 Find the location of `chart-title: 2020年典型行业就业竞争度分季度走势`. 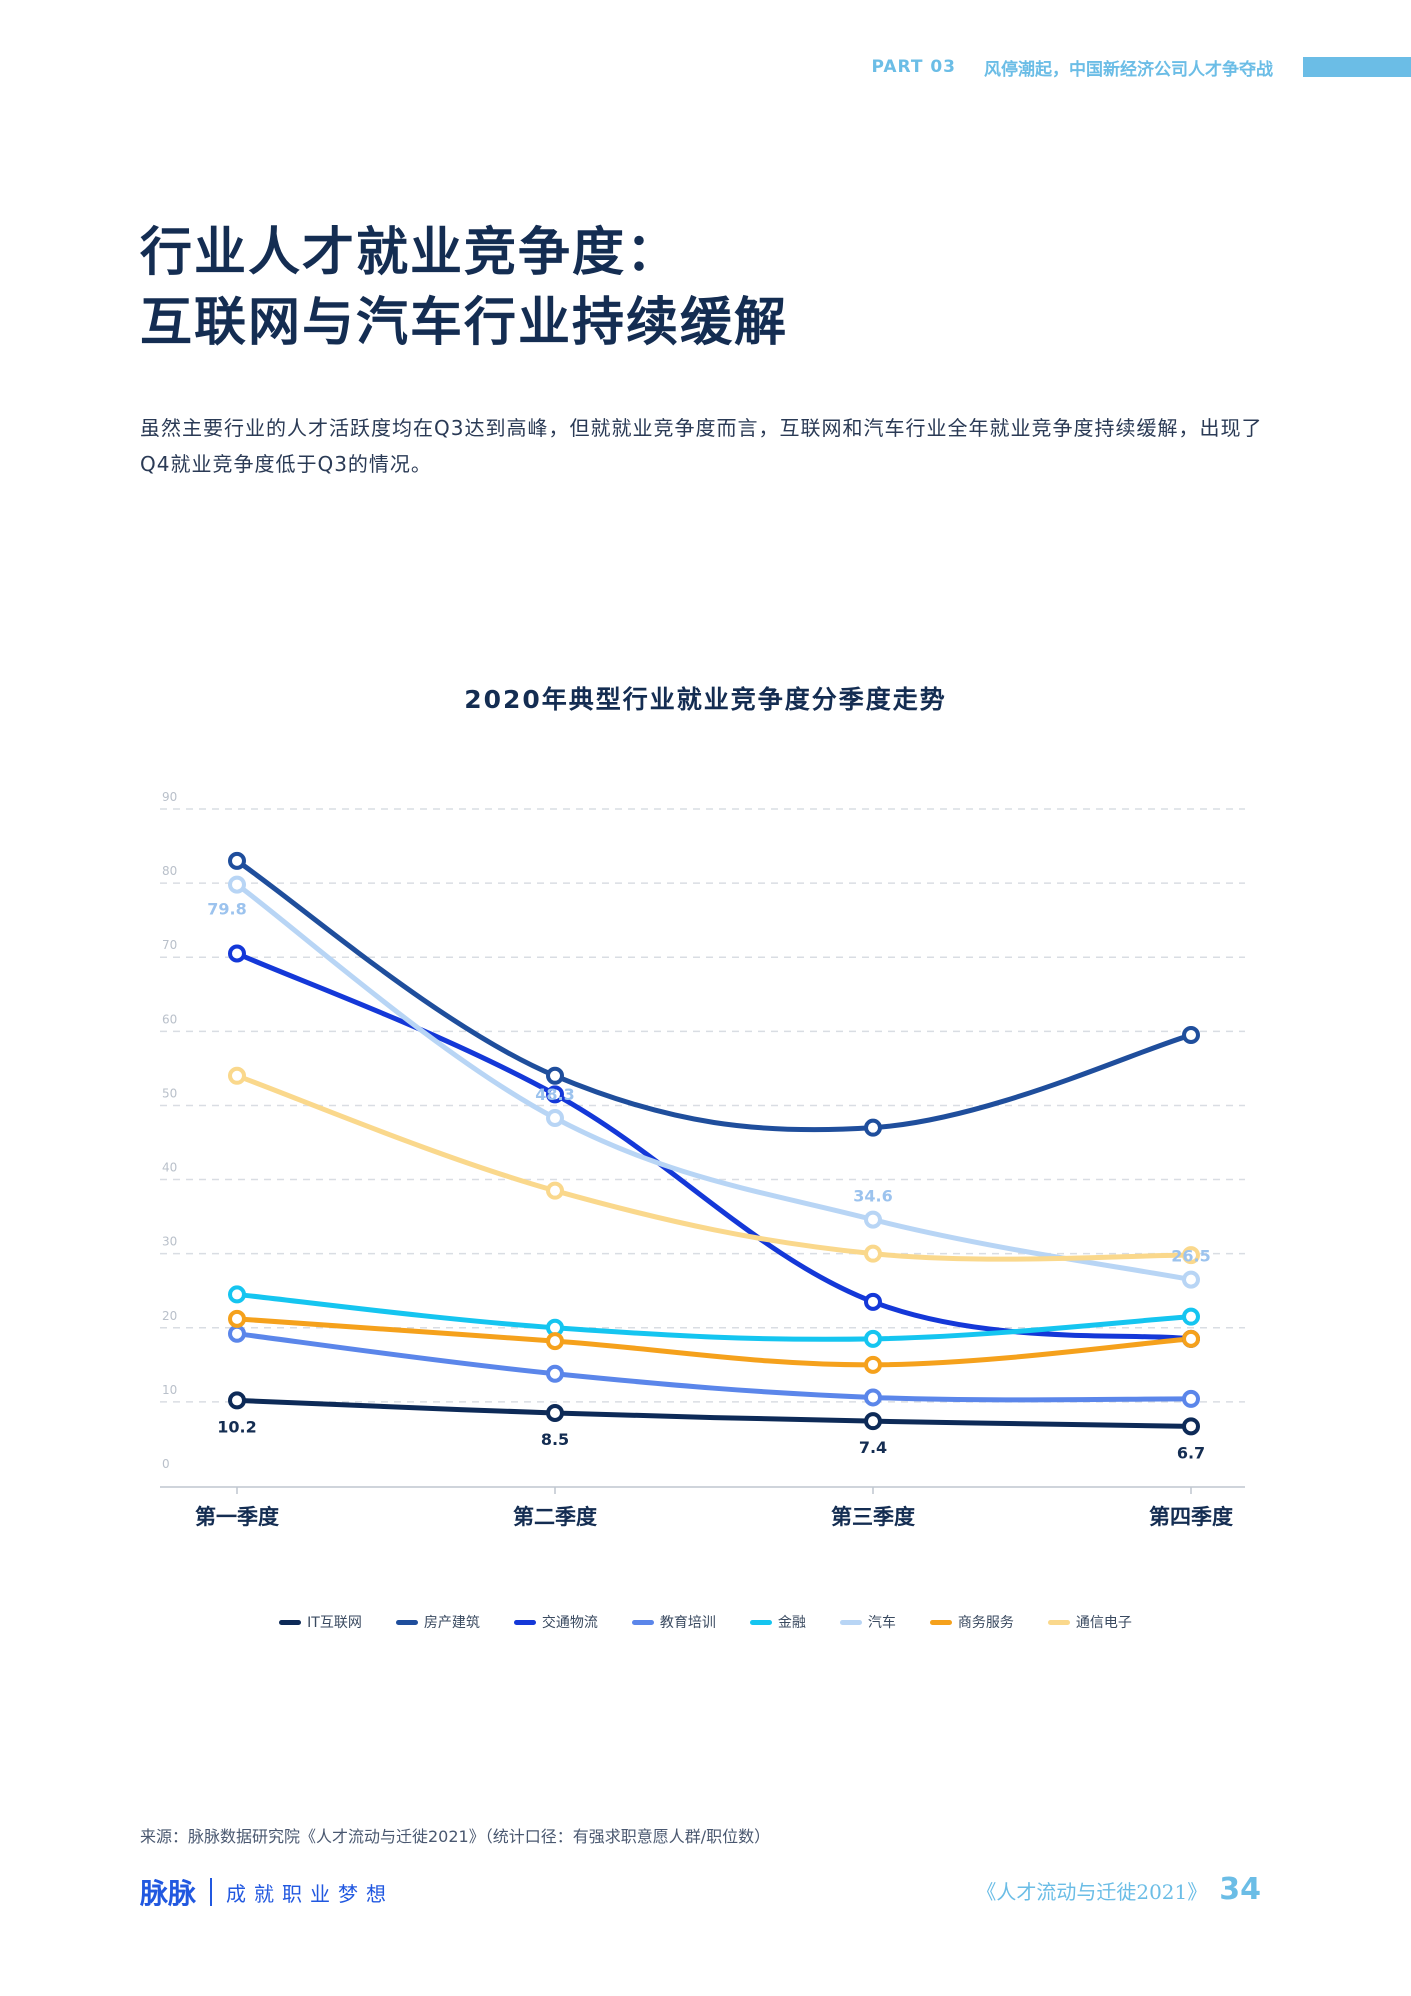

chart-title: 2020年典型行业就业竞争度分季度走势 is located at coordinates (705, 699).